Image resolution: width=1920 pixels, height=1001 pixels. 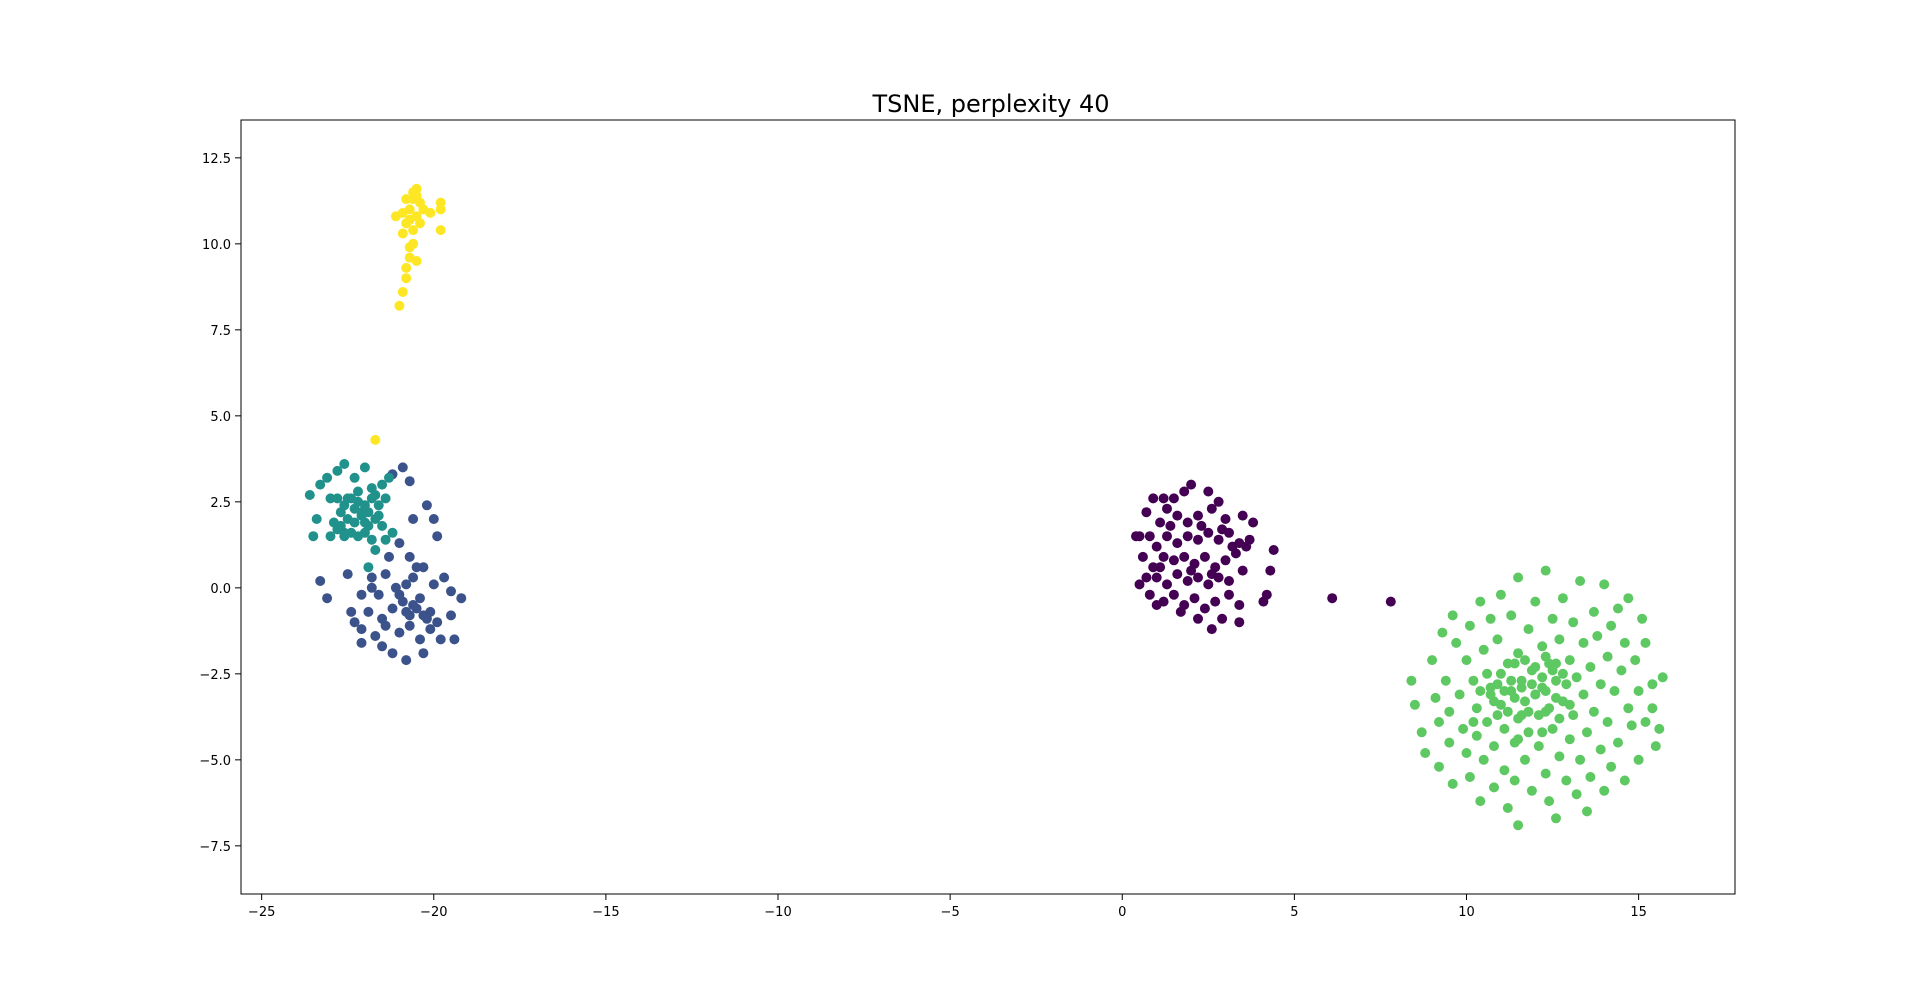 I want to click on y-tick-label: −5.0, so click(x=215, y=761).